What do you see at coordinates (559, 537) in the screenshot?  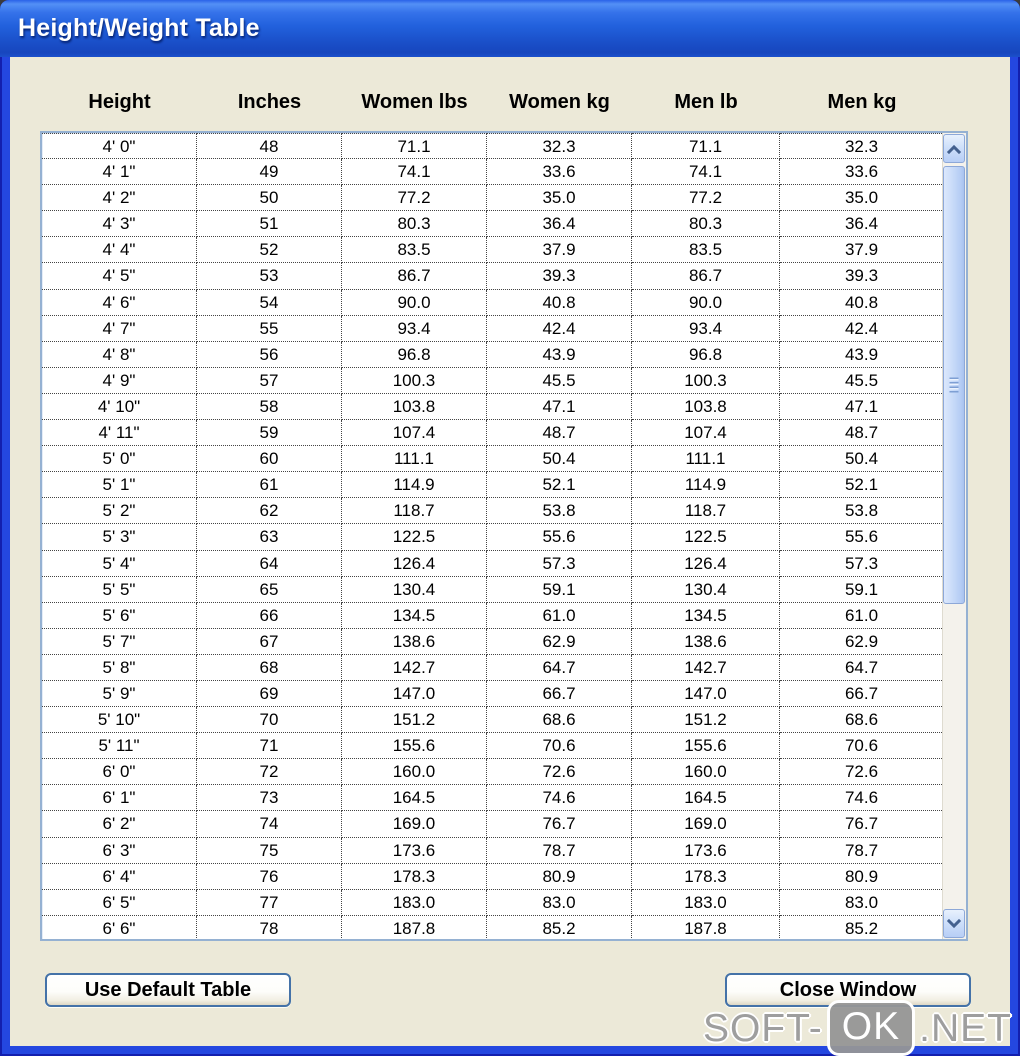 I see `table-cell: 55.6` at bounding box center [559, 537].